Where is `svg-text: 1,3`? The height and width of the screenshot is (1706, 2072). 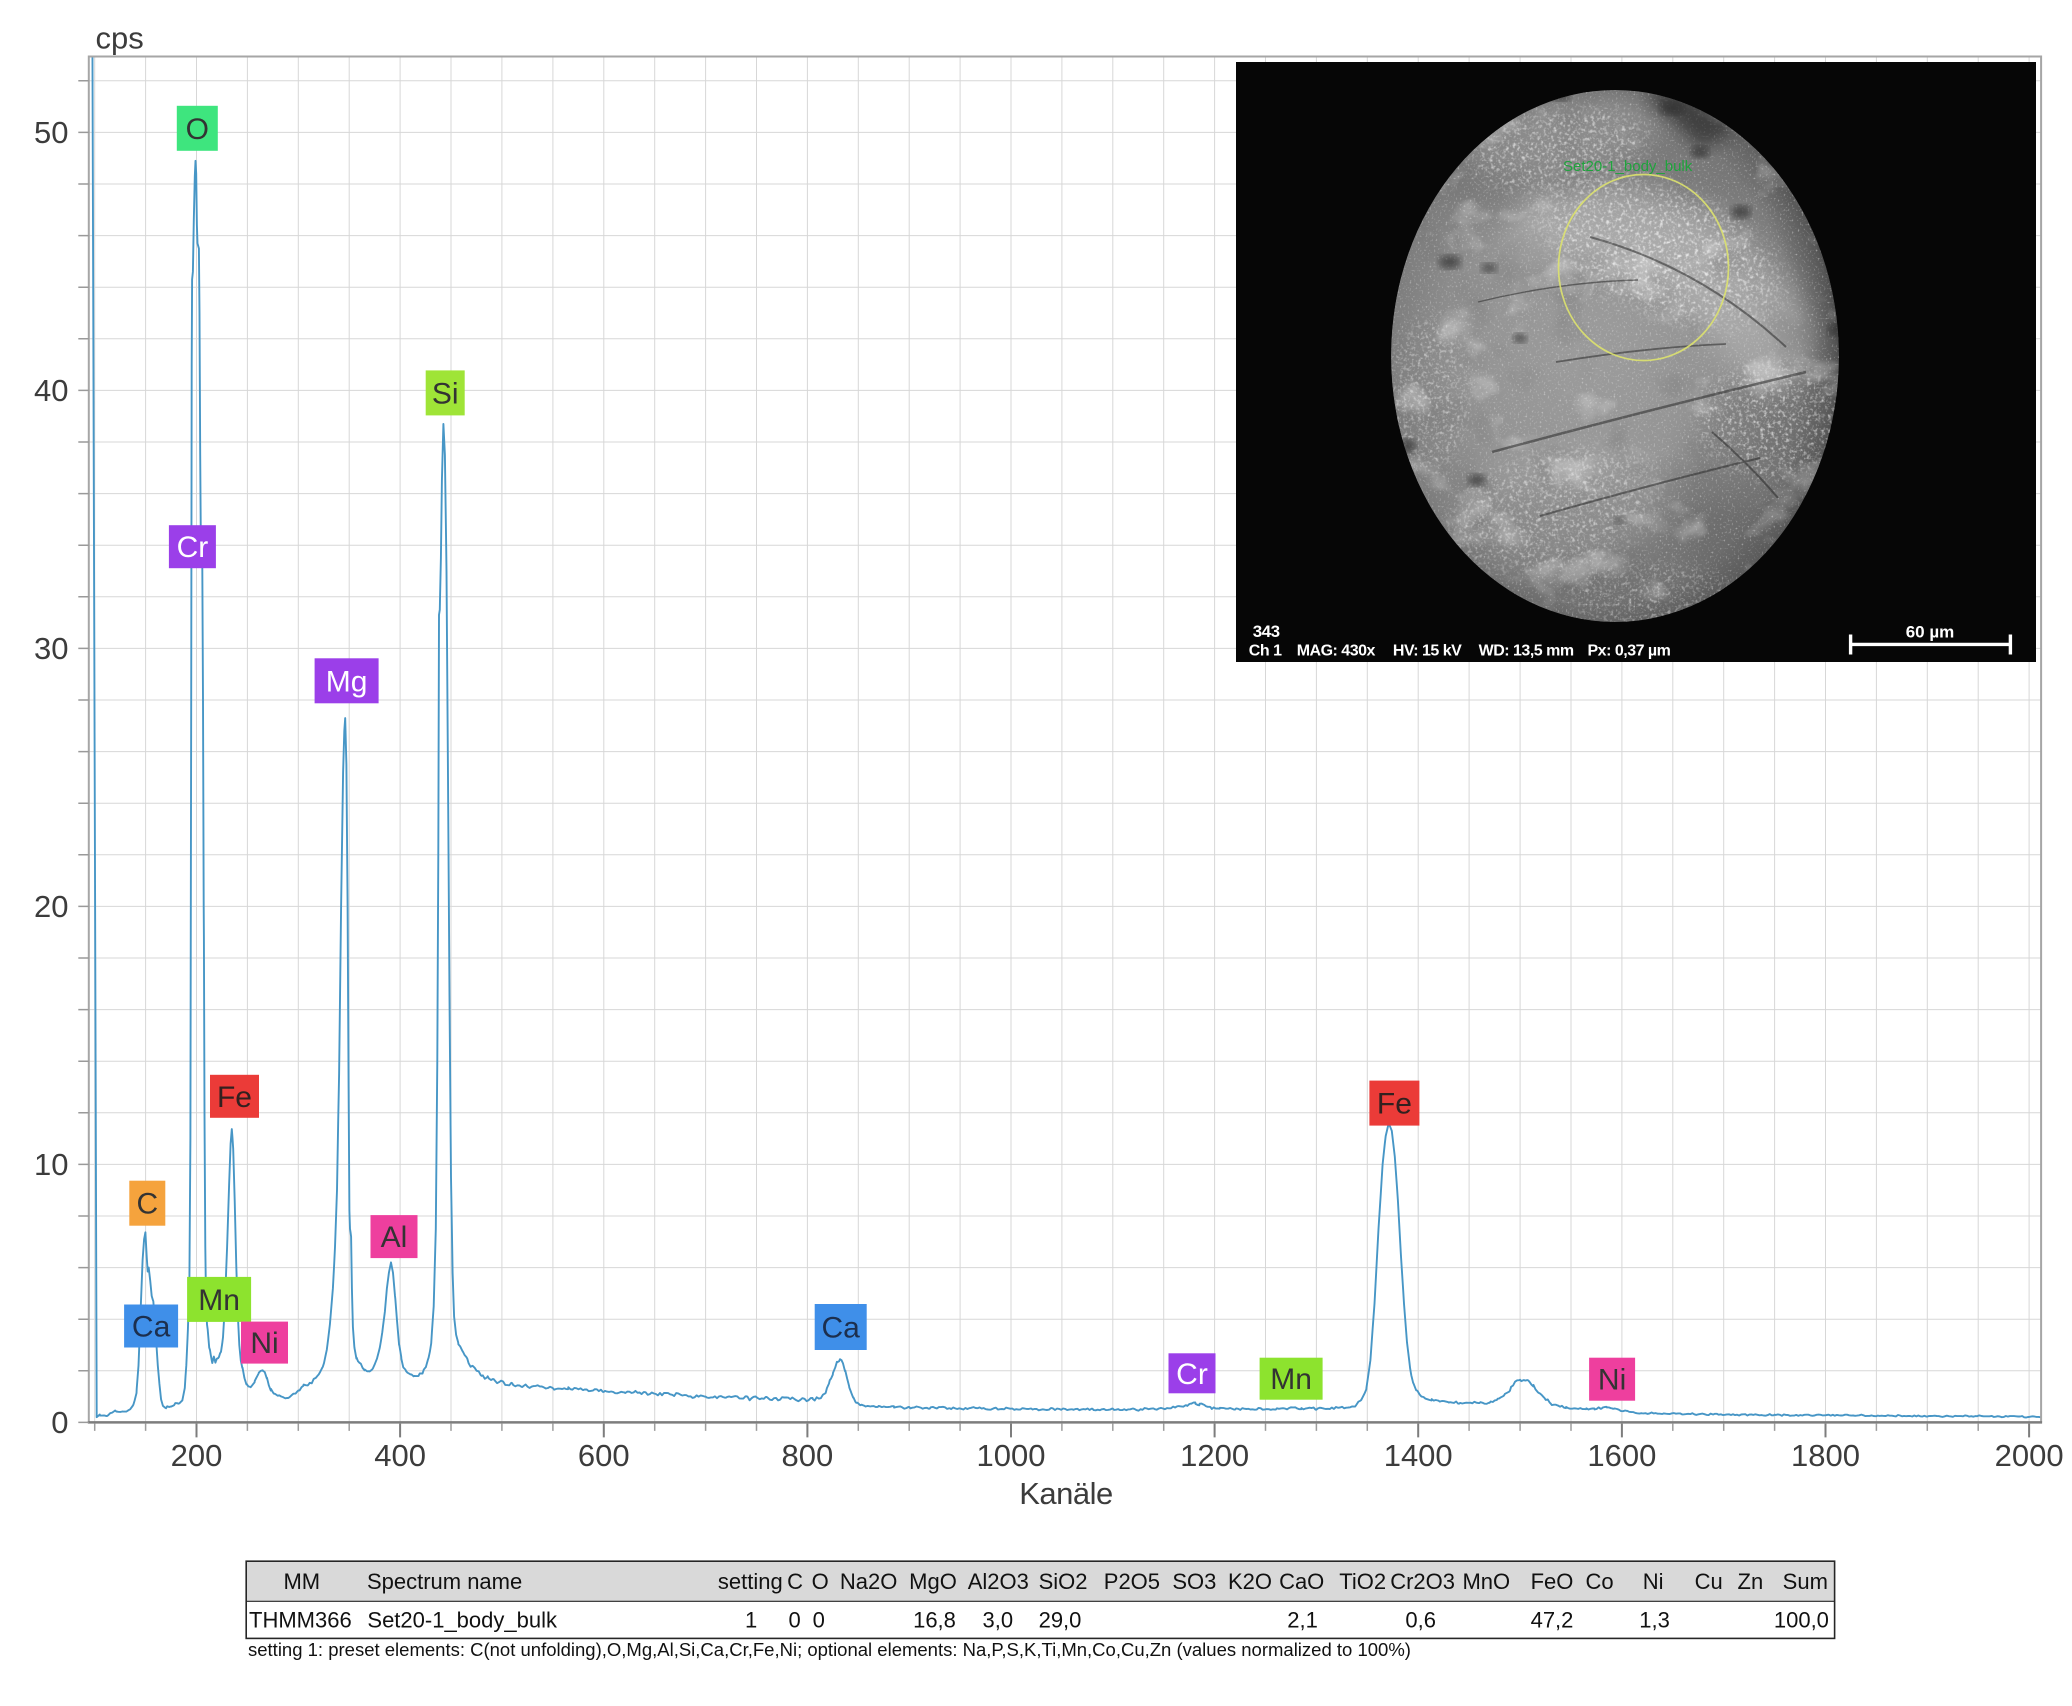 svg-text: 1,3 is located at coordinates (1654, 1620).